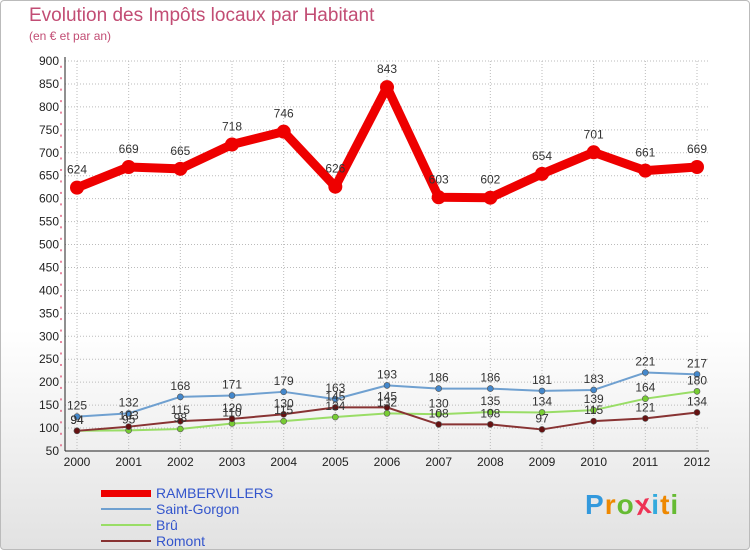  I want to click on data-label: 120, so click(232, 408).